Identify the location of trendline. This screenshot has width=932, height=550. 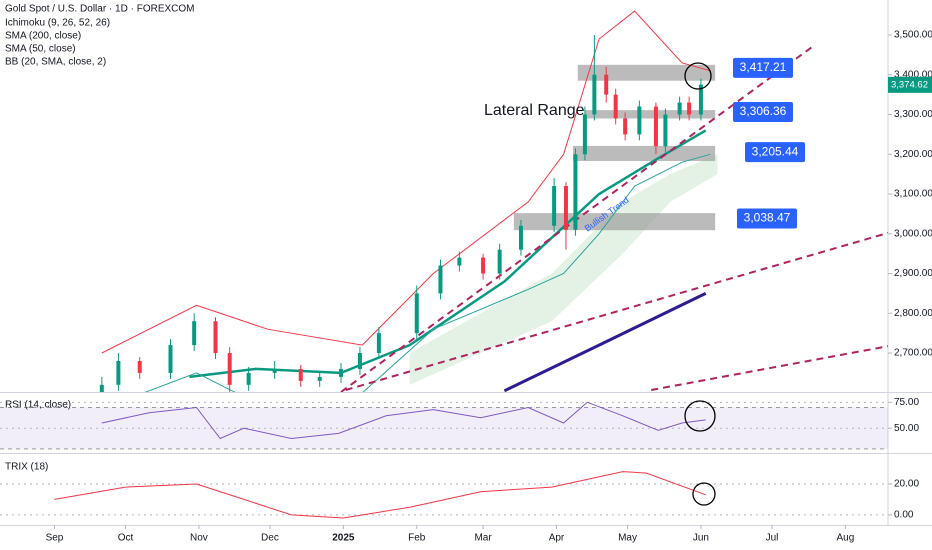
(769, 368).